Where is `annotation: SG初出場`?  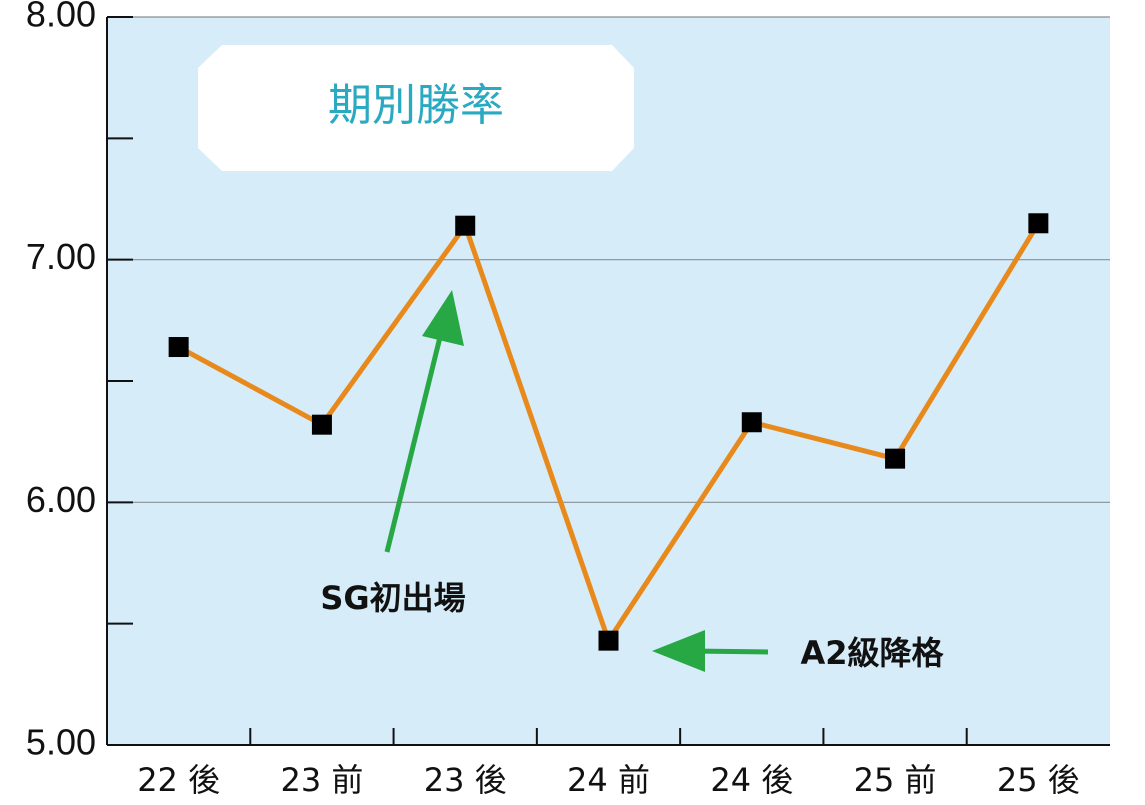 annotation: SG初出場 is located at coordinates (392, 598).